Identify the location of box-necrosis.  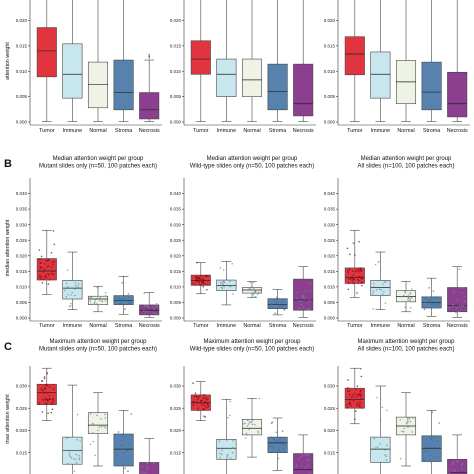
(149, 456).